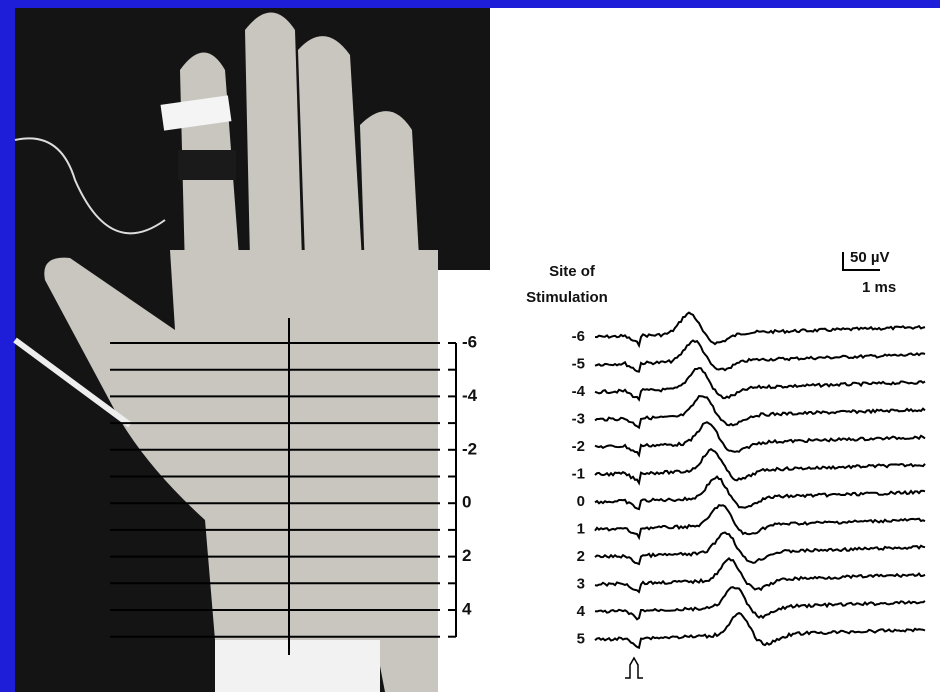 The height and width of the screenshot is (692, 940). Describe the element at coordinates (196, 113) in the screenshot. I see `tape` at that location.